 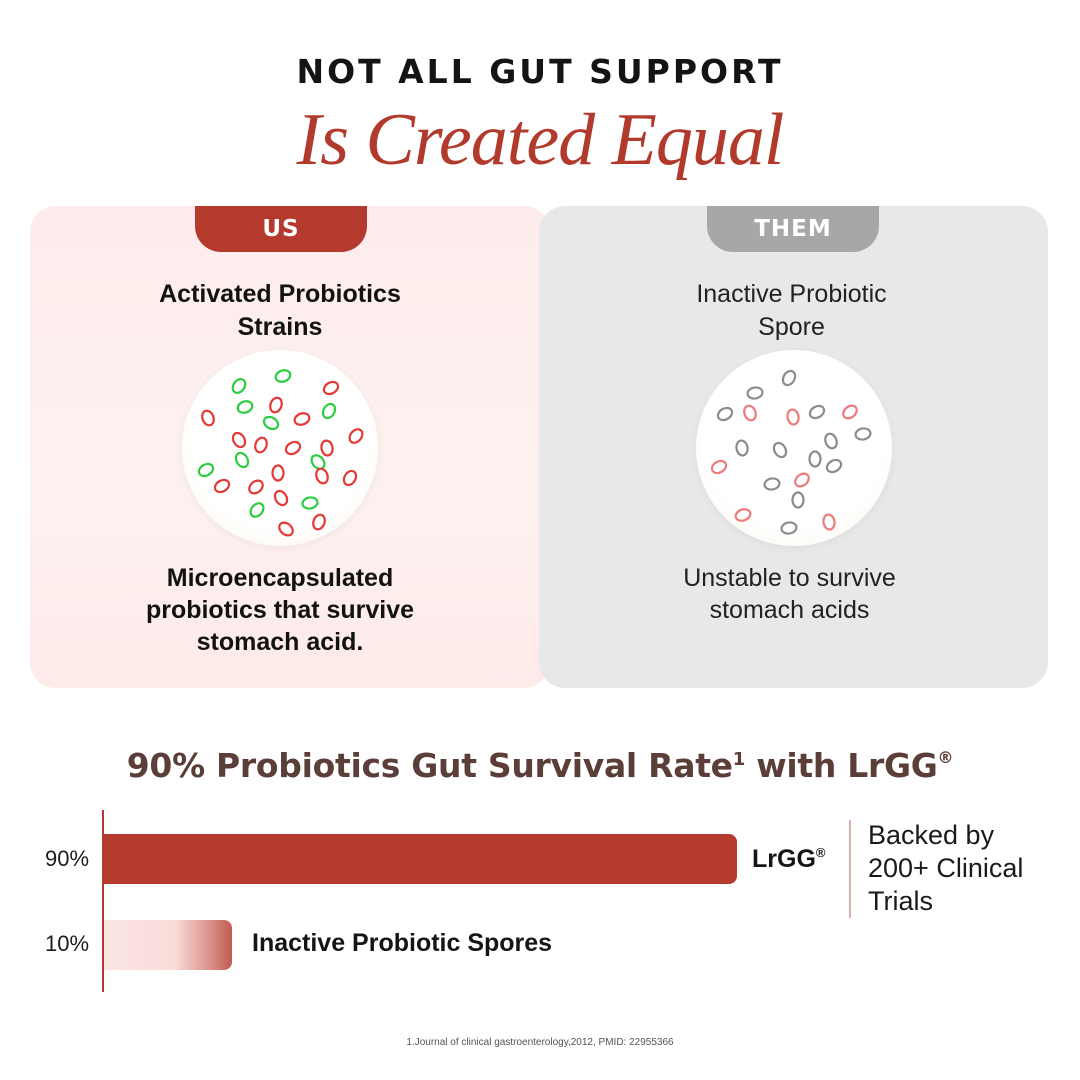 What do you see at coordinates (789, 578) in the screenshot?
I see `them-desc-line1: Unstable to survive` at bounding box center [789, 578].